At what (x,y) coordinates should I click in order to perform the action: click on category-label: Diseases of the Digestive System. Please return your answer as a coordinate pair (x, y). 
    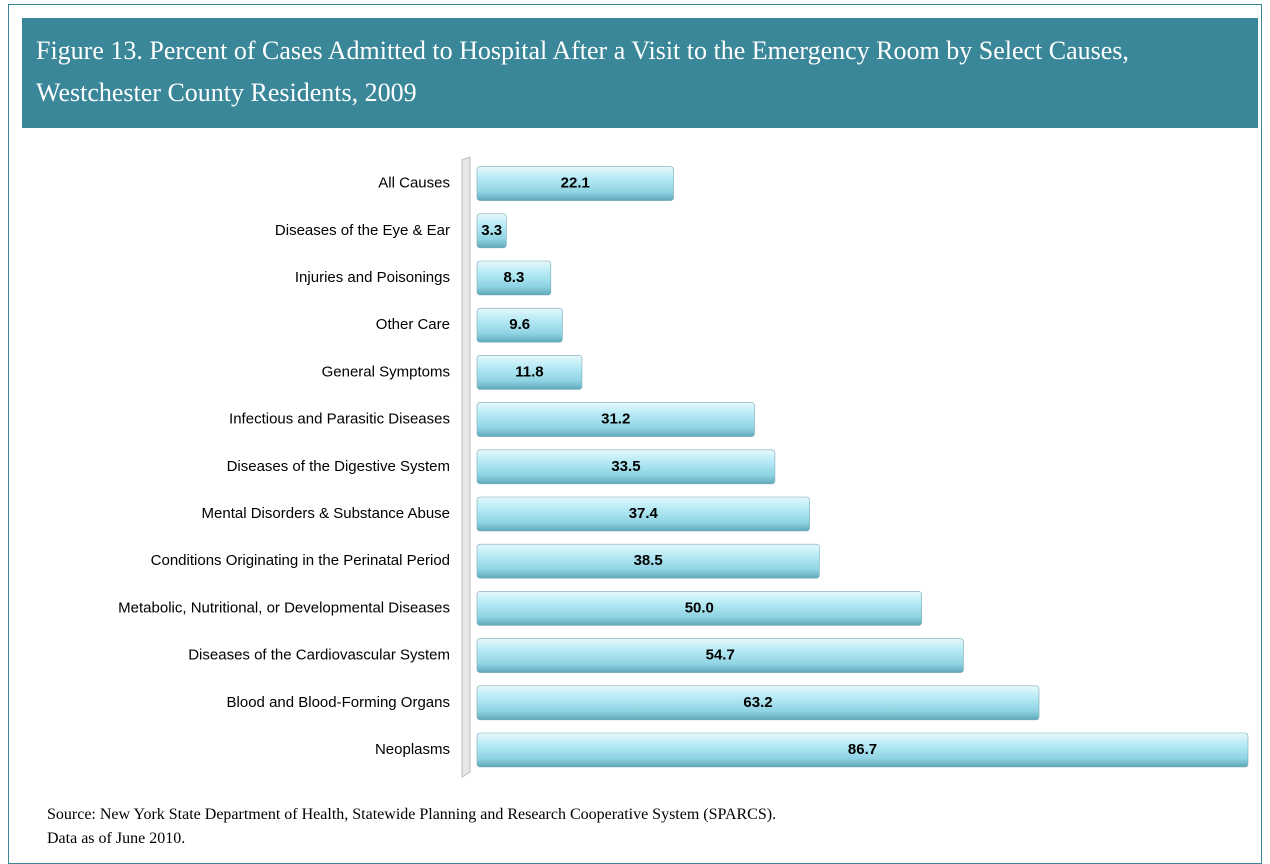
    Looking at the image, I should click on (338, 466).